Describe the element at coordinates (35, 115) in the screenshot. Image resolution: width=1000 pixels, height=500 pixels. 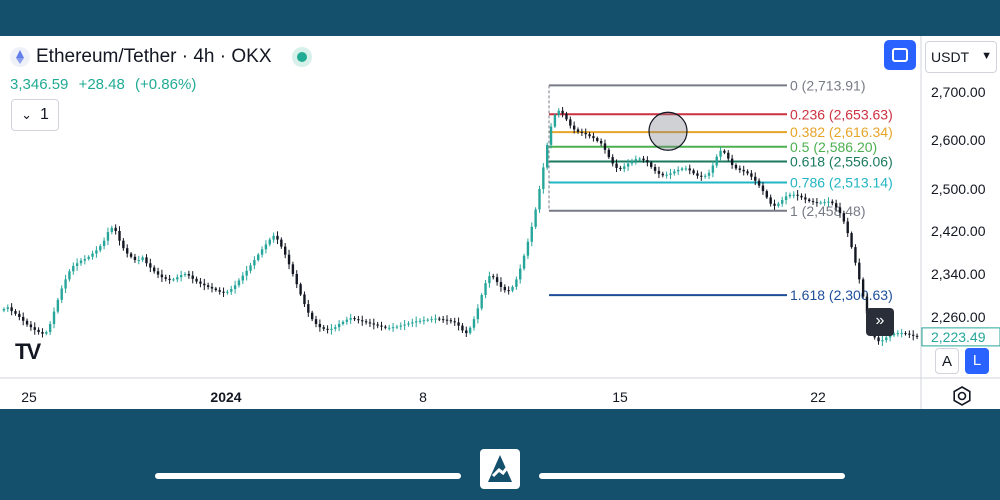
I see `indicators-collapse-button: ⌄ 1` at that location.